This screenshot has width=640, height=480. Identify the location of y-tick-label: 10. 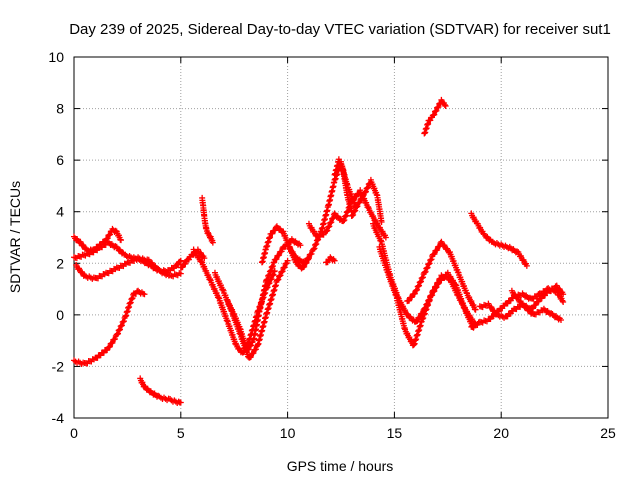
(56, 57).